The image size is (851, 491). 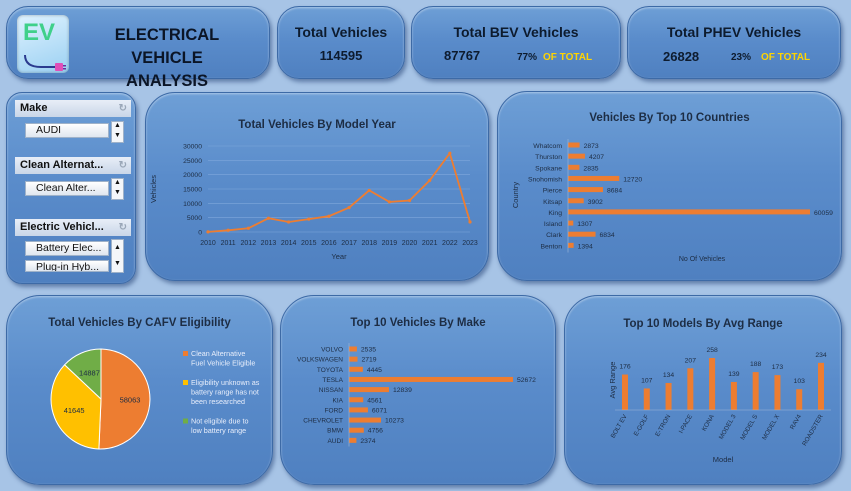 I want to click on legend-label: Clean Alternative, so click(x=218, y=353).